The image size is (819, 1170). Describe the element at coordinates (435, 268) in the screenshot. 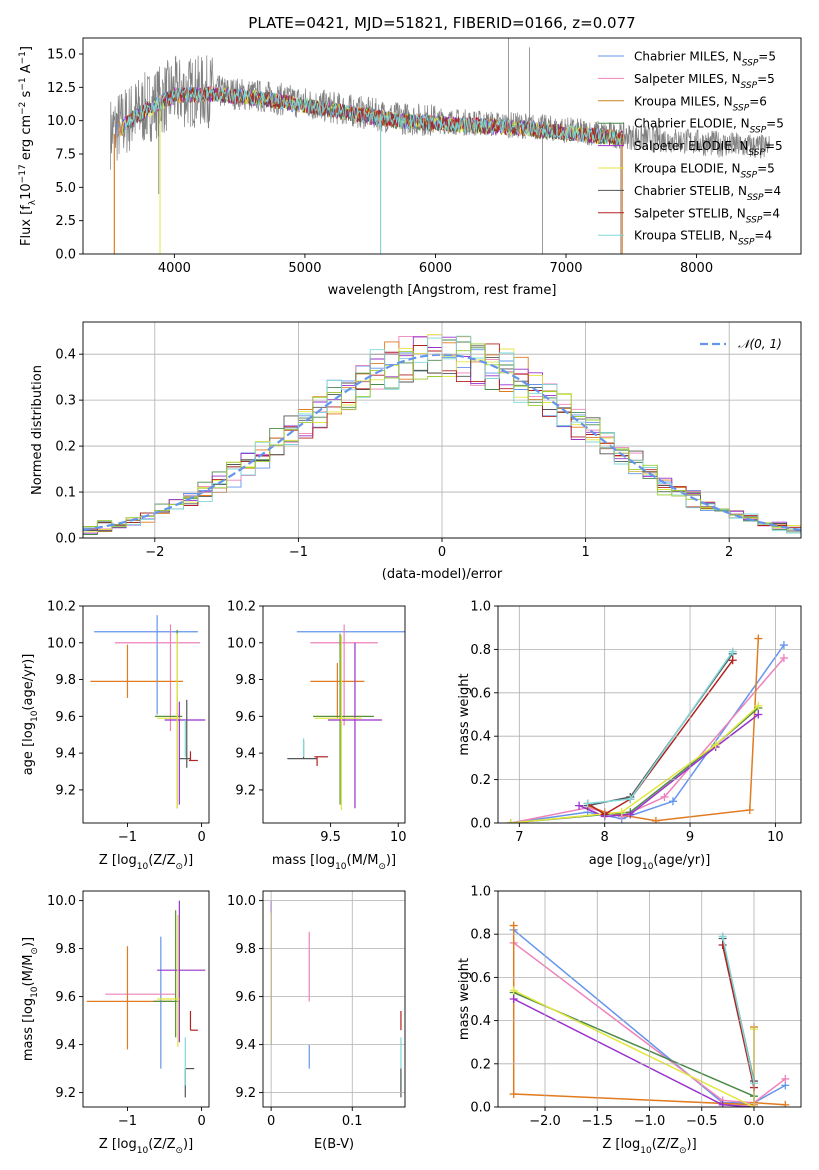

I see `x-tick-label: 6000` at that location.